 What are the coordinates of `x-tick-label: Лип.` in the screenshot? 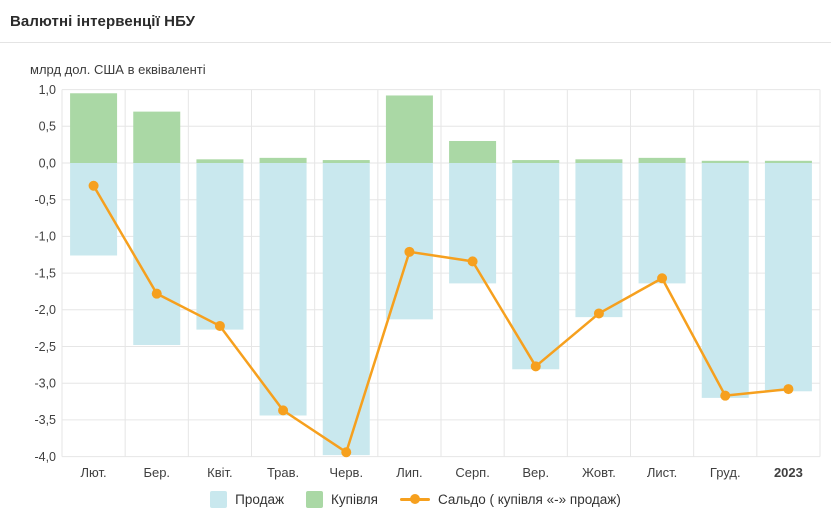 It's located at (409, 472).